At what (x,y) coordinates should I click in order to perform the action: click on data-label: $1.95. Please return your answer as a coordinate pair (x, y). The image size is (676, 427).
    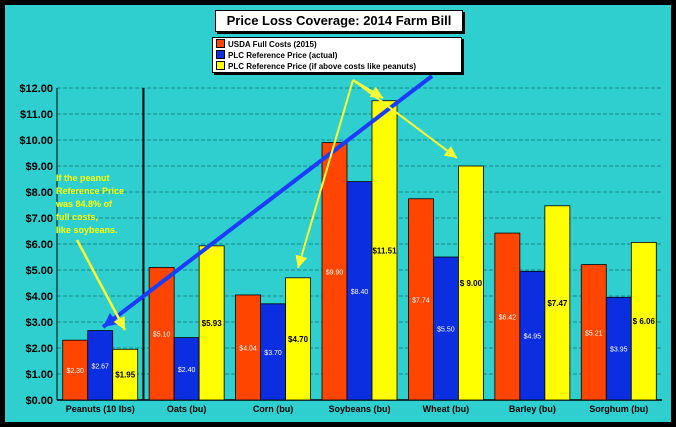
    Looking at the image, I should click on (125, 375).